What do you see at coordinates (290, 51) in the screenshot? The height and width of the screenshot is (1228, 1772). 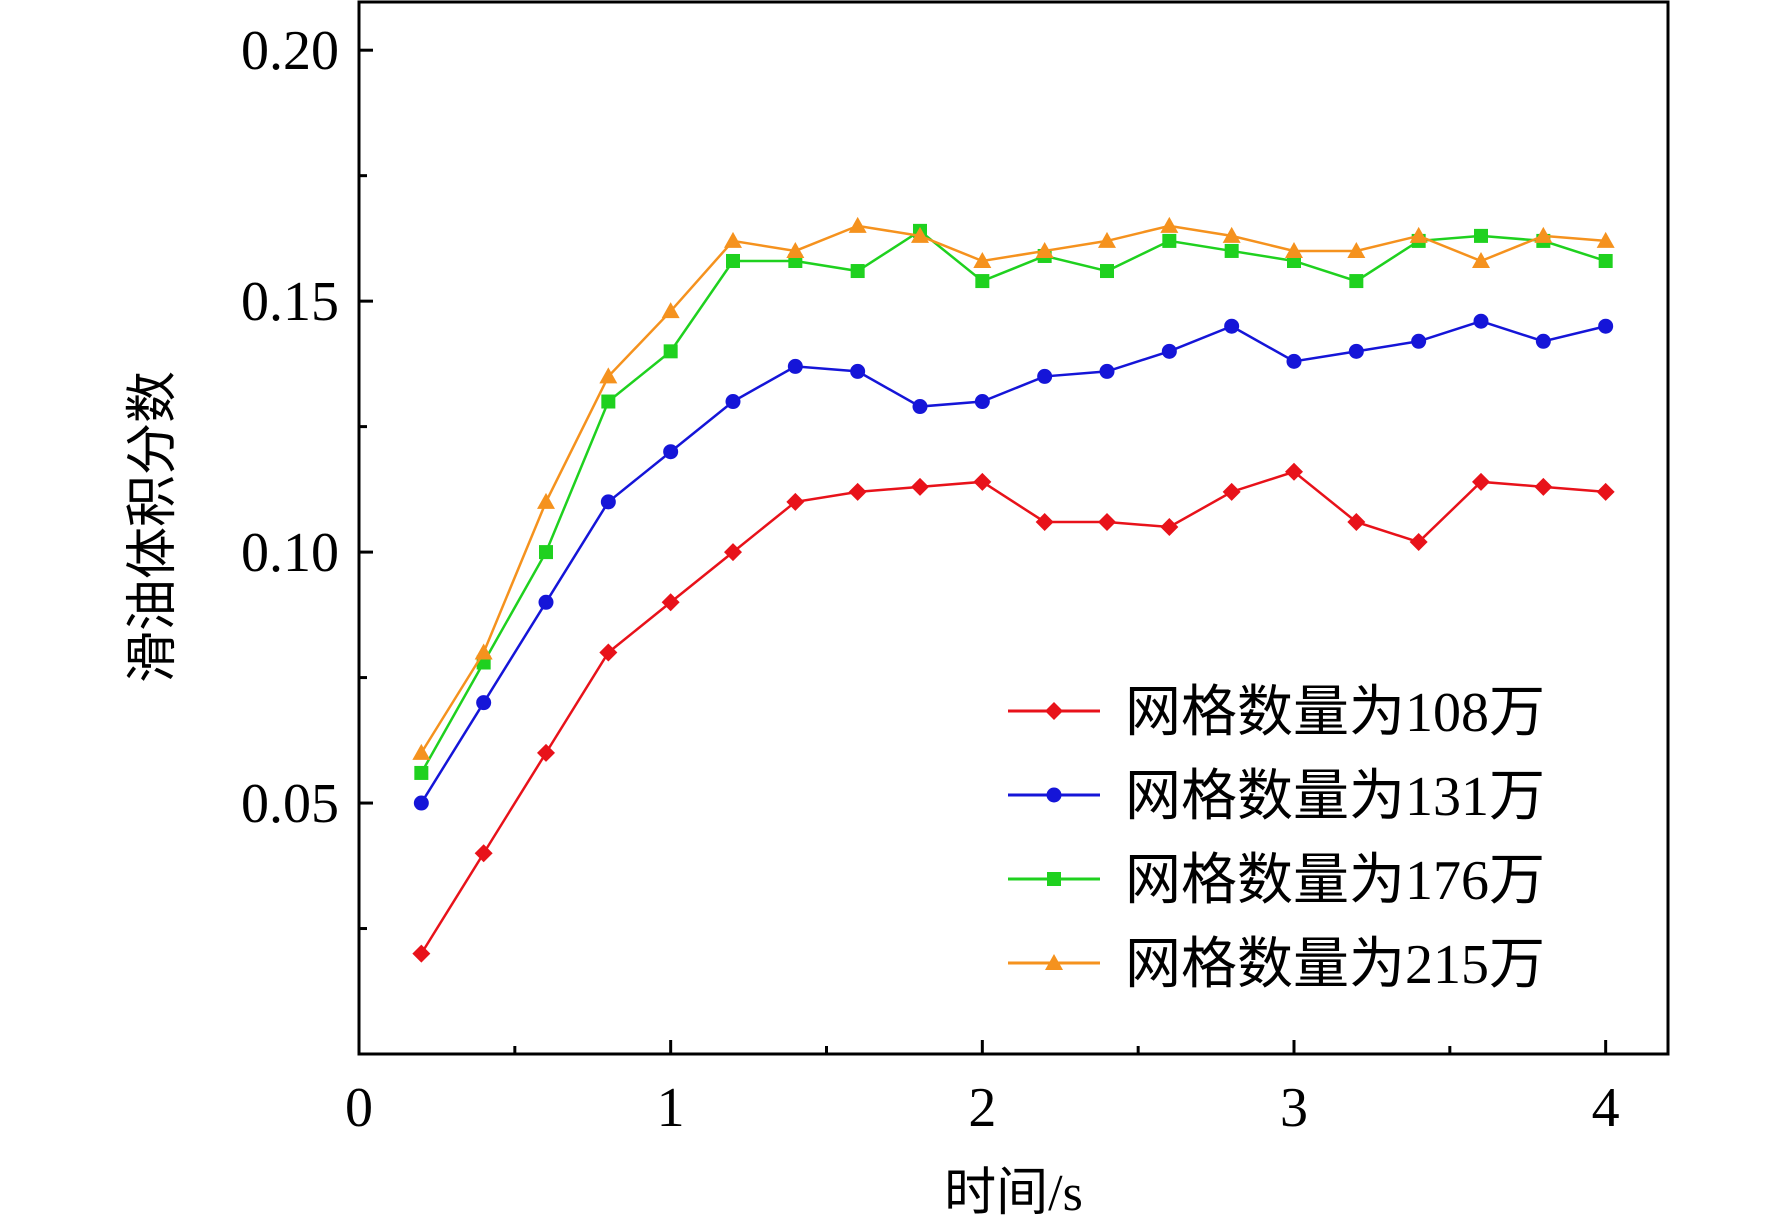 I see `y-tick-label: 0.20` at bounding box center [290, 51].